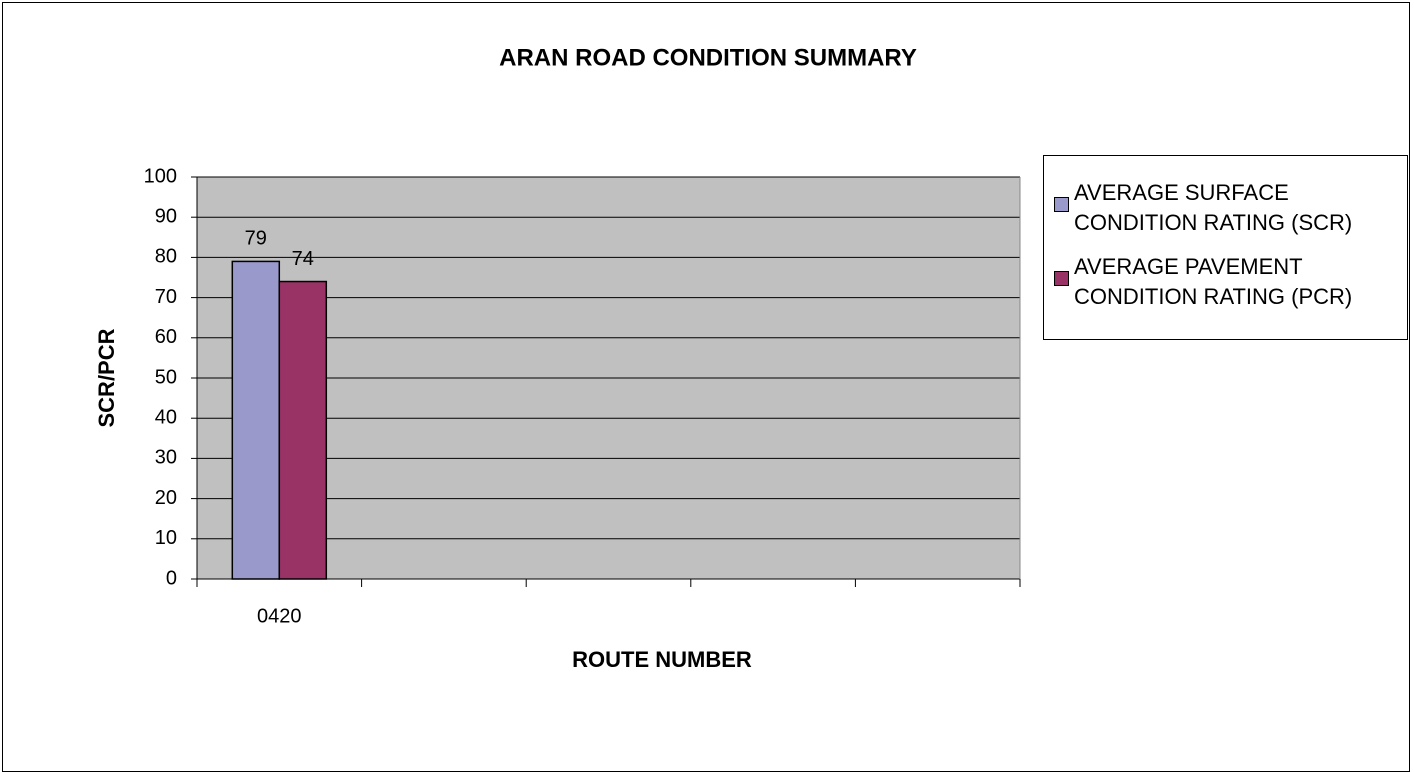 Image resolution: width=1414 pixels, height=772 pixels. I want to click on legend-entry: AVERAGE SURFACE CONDITION RATING (SCR), so click(1230, 208).